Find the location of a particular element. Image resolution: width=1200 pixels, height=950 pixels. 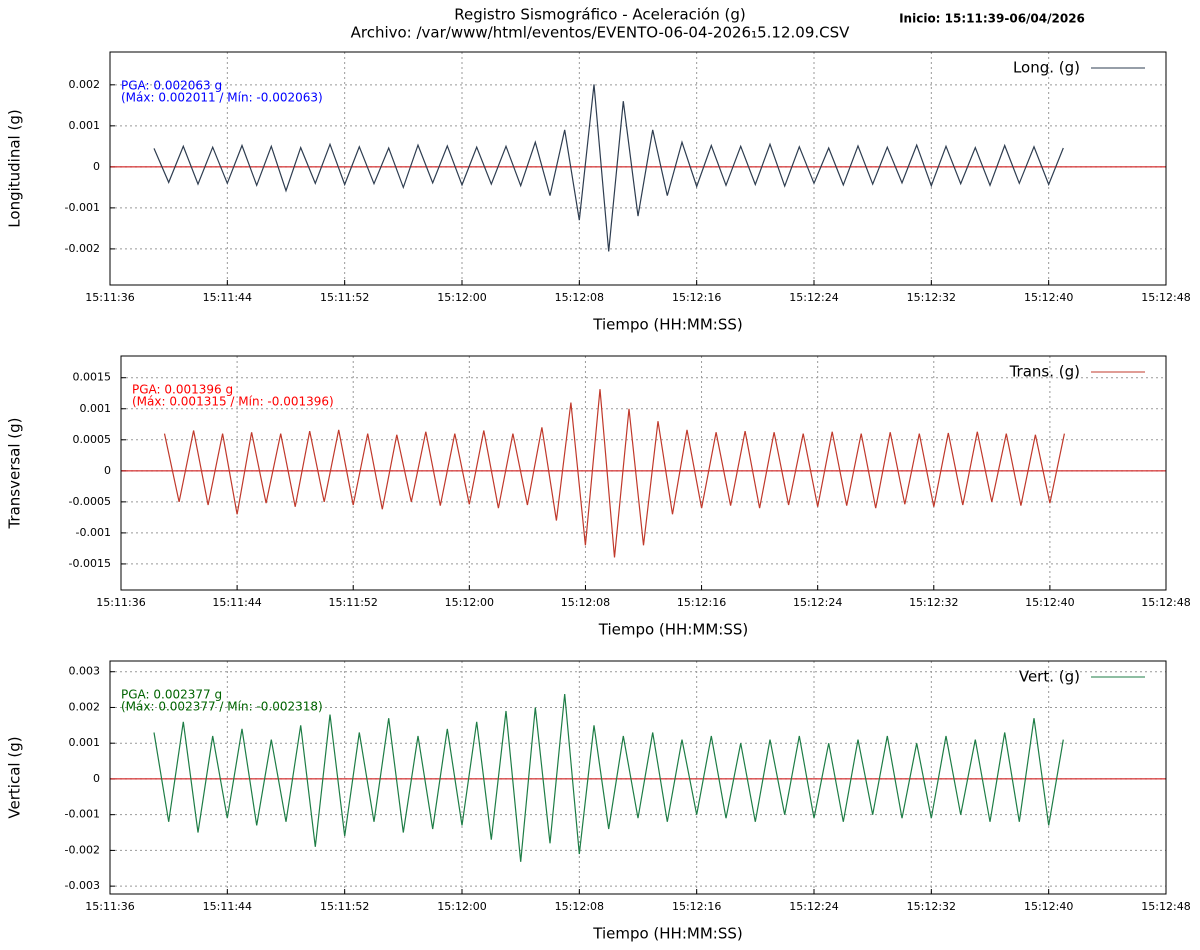

legend-label: Trans. (g) is located at coordinates (1044, 372).